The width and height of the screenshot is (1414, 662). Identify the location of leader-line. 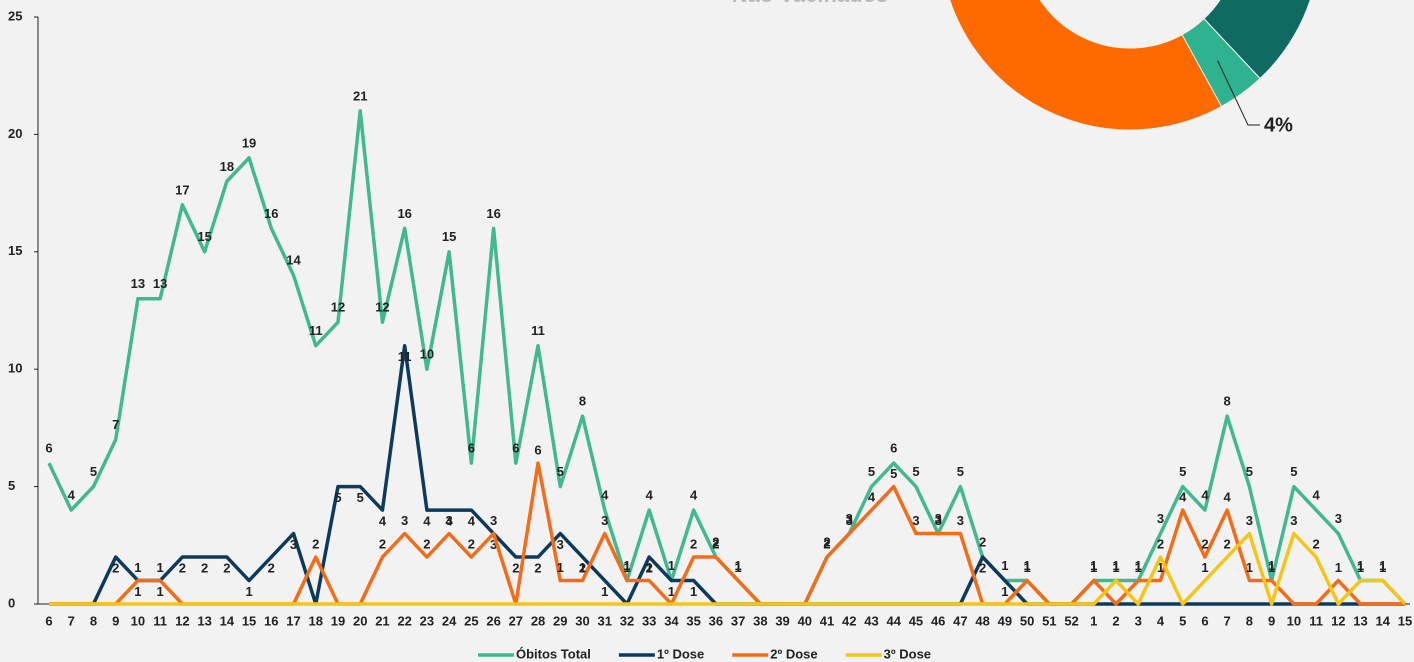
(1238, 93).